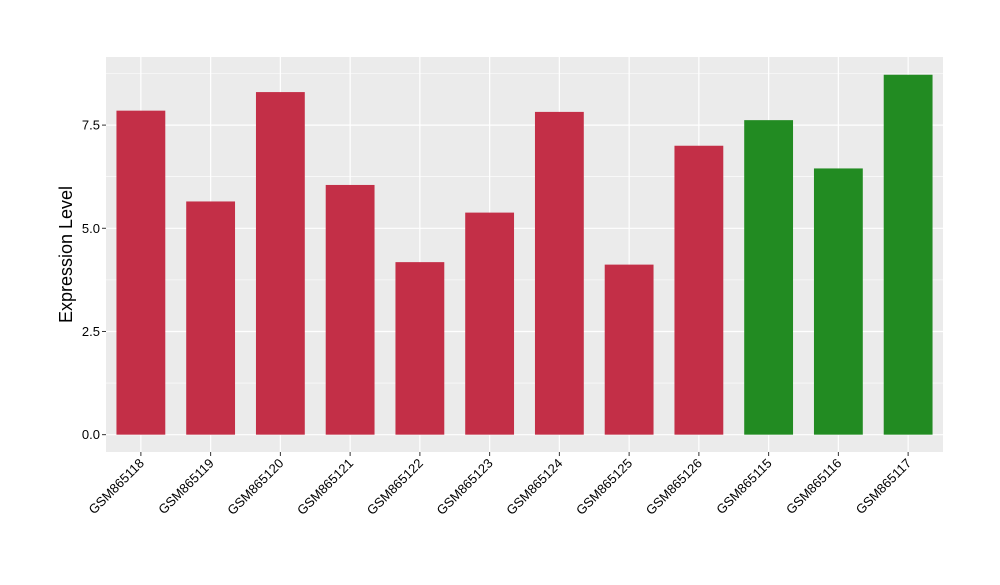 Image resolution: width=1000 pixels, height=585 pixels. What do you see at coordinates (699, 290) in the screenshot?
I see `bar-GSM865126` at bounding box center [699, 290].